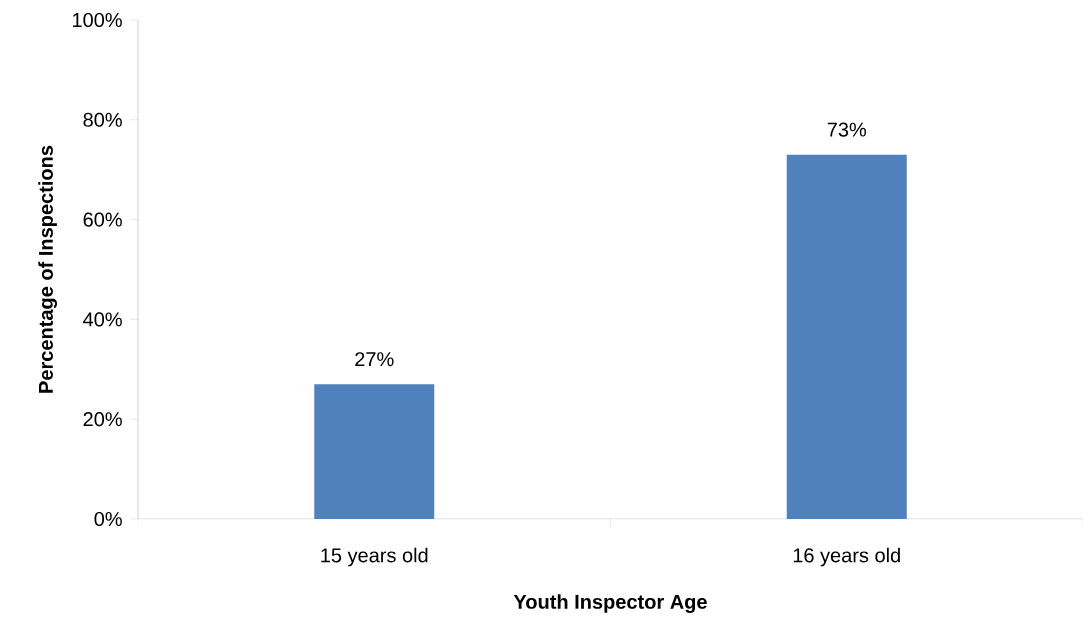 This screenshot has height=633, width=1083. Describe the element at coordinates (374, 359) in the screenshot. I see `data-label: 27%` at that location.